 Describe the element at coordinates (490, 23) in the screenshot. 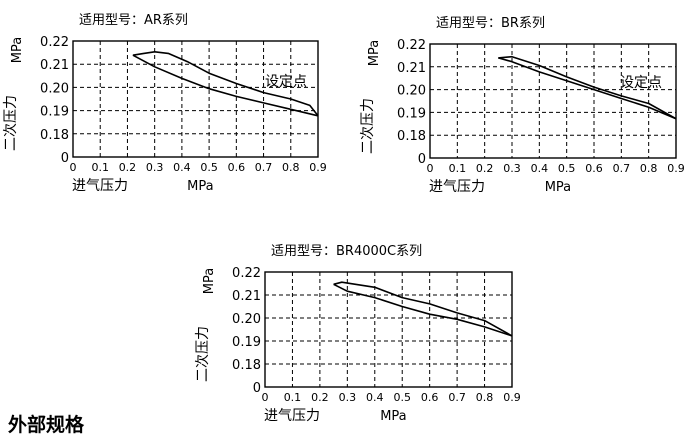

I see `chart-title: 适用型号：BR系列` at that location.